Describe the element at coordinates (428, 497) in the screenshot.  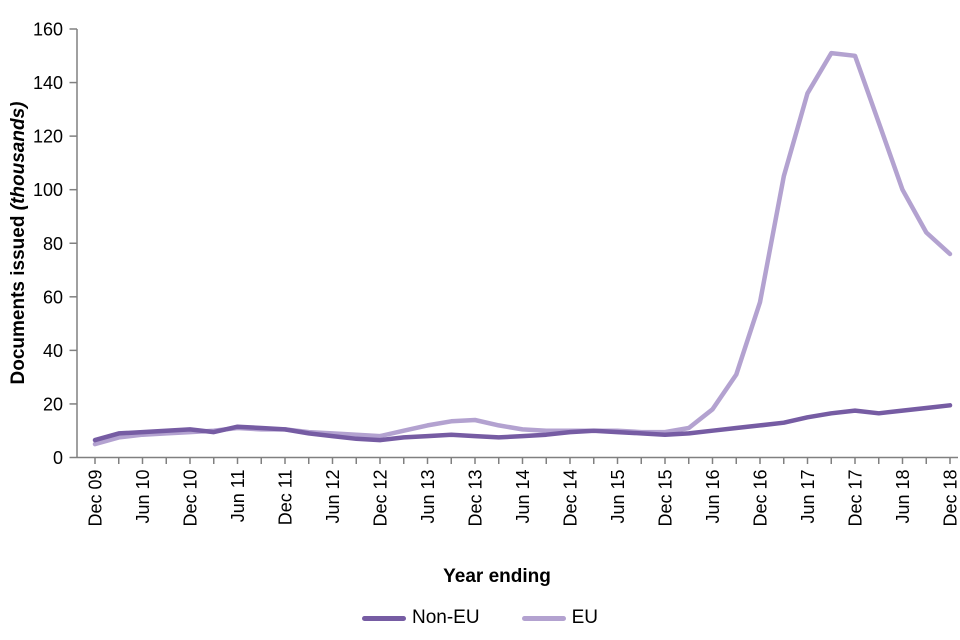
I see `x-axis-tick-label: Jun 13` at that location.